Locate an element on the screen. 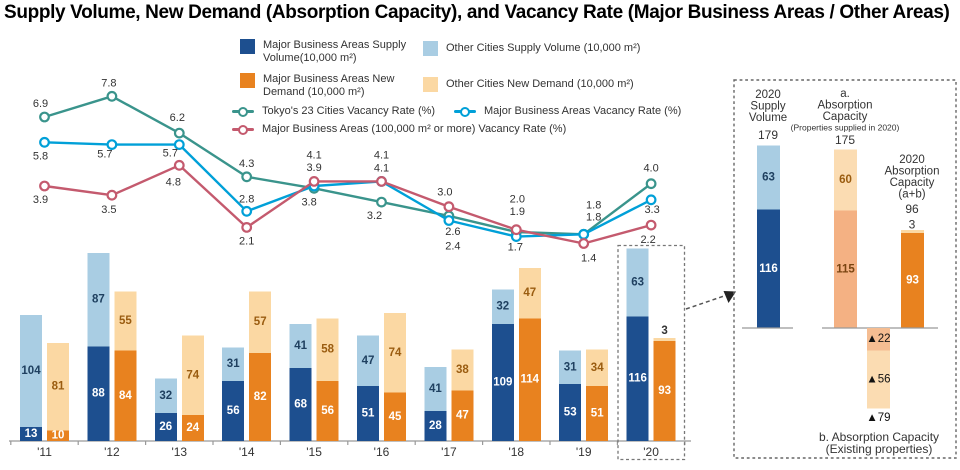 The width and height of the screenshot is (960, 470). detail-footer-line: b. Absorption Capacity is located at coordinates (879, 437).